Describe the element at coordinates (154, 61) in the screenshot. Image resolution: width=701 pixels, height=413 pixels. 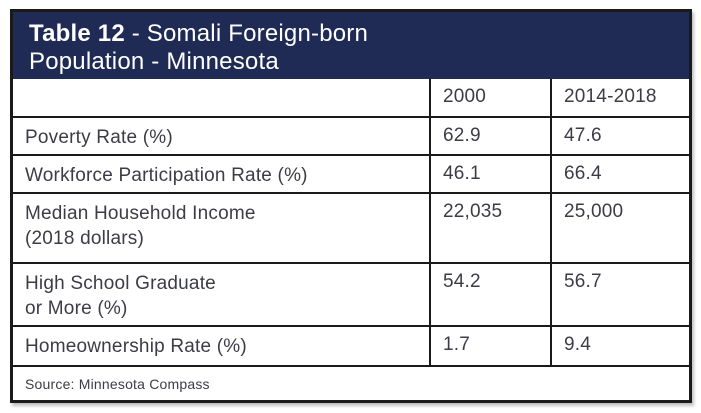
I see `table-title-line2: Population - Minnesota` at that location.